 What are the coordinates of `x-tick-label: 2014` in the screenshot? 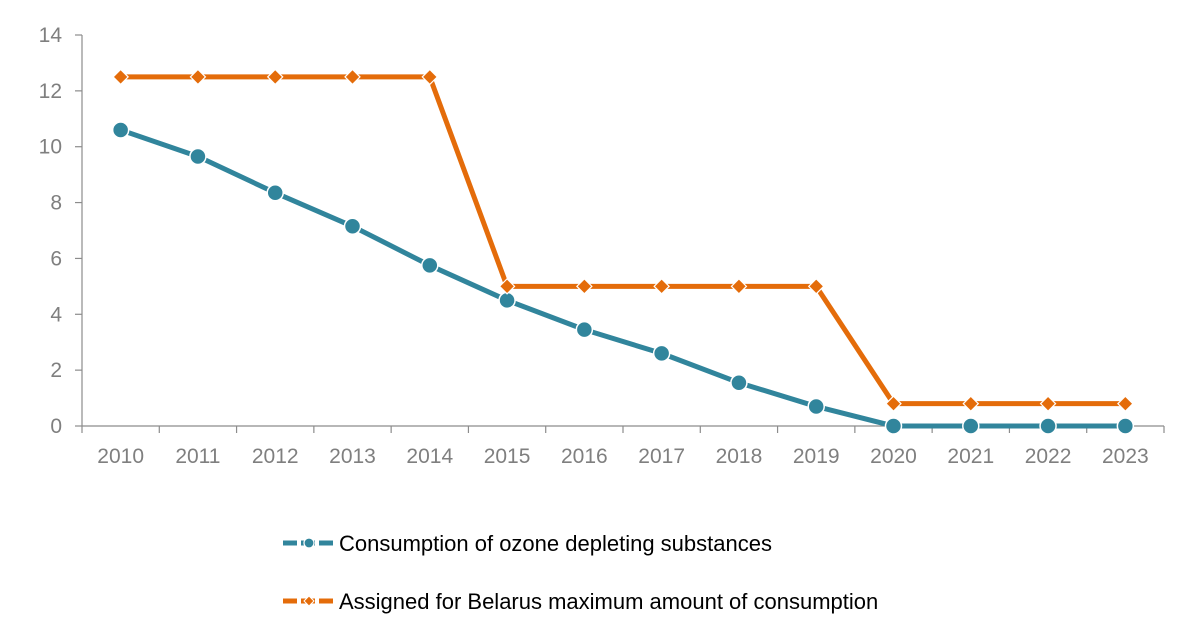 It's located at (429, 456).